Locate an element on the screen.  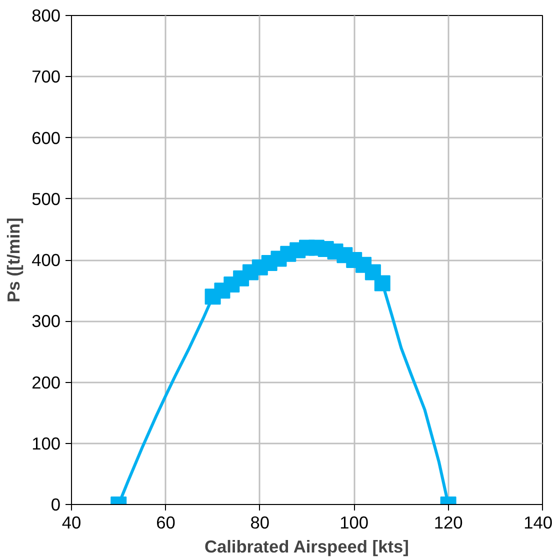
y-tick-label: 100 is located at coordinates (46, 443).